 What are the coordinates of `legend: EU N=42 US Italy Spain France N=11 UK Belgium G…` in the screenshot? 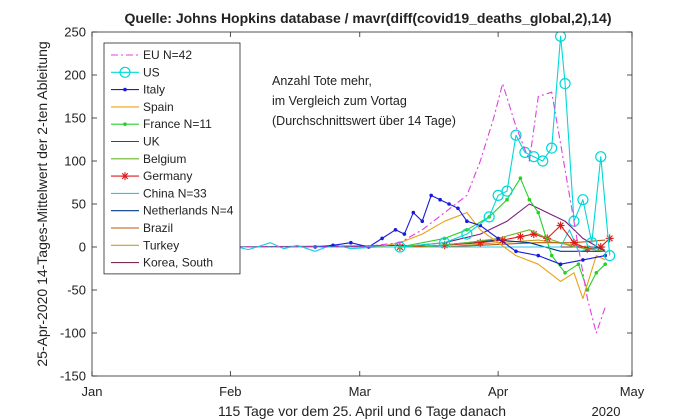 It's located at (172, 158).